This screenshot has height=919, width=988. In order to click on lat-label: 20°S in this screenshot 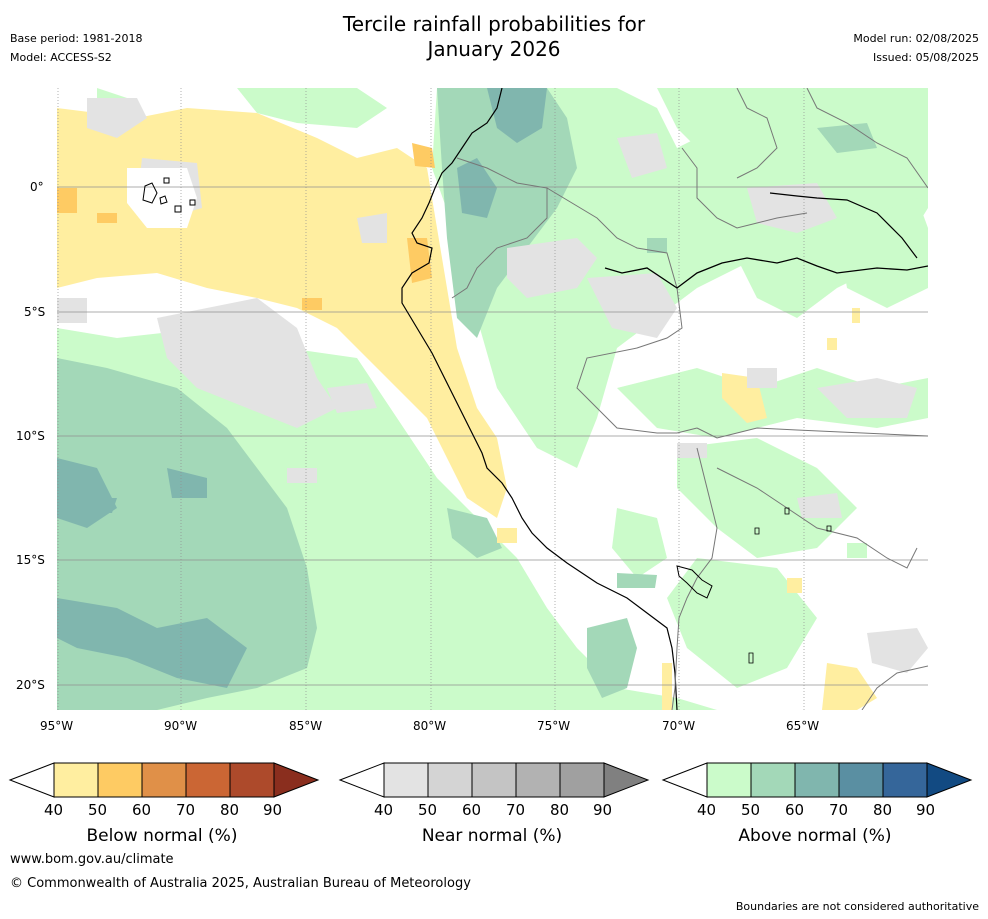, I will do `click(30, 685)`.